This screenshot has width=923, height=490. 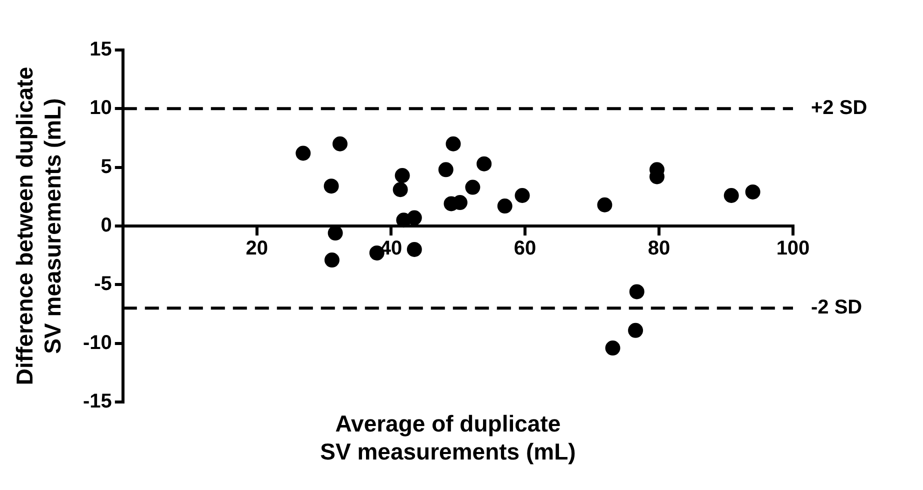 I want to click on ref-line-label: -2 SD, so click(x=836, y=307).